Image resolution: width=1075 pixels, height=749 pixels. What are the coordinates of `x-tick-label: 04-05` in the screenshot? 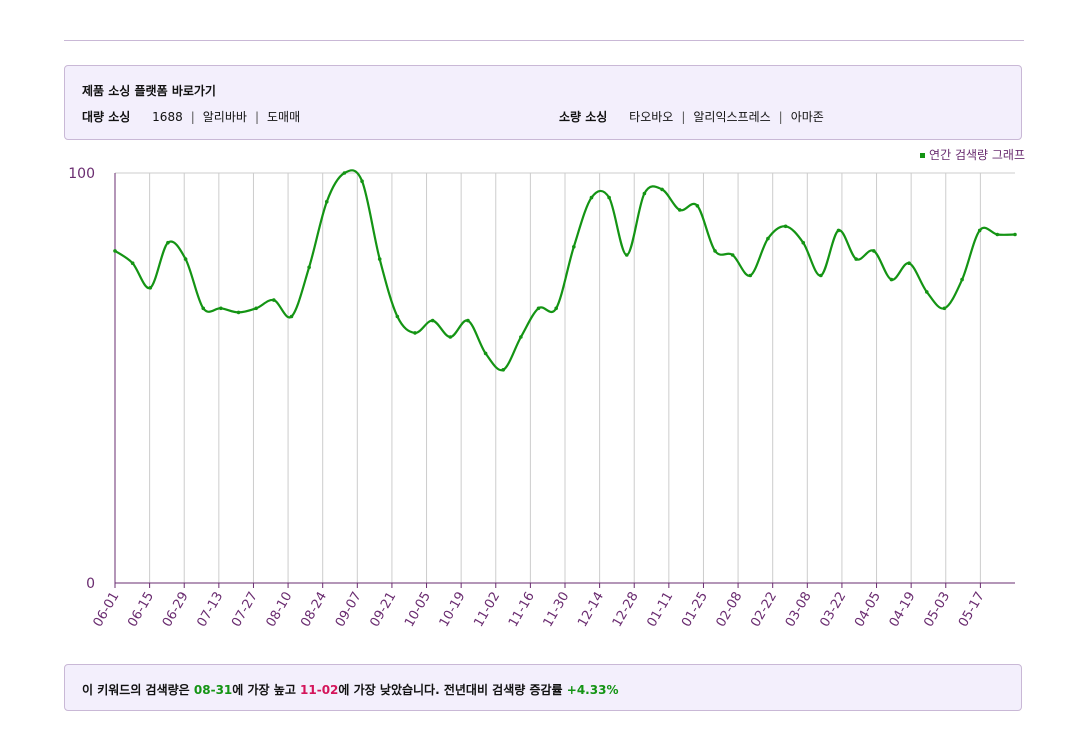 It's located at (868, 610).